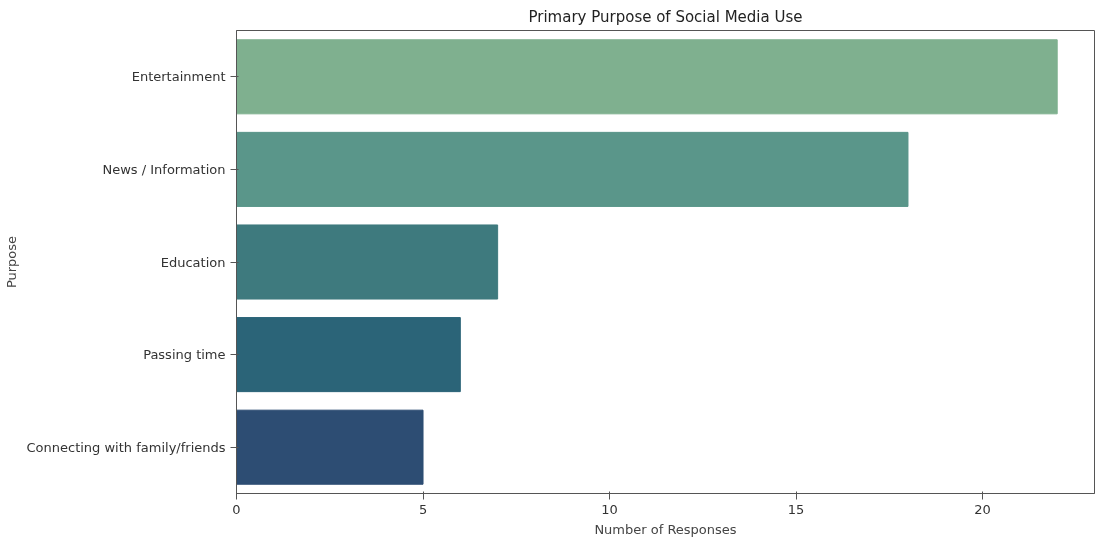  I want to click on x-tick-label: 0, so click(236, 509).